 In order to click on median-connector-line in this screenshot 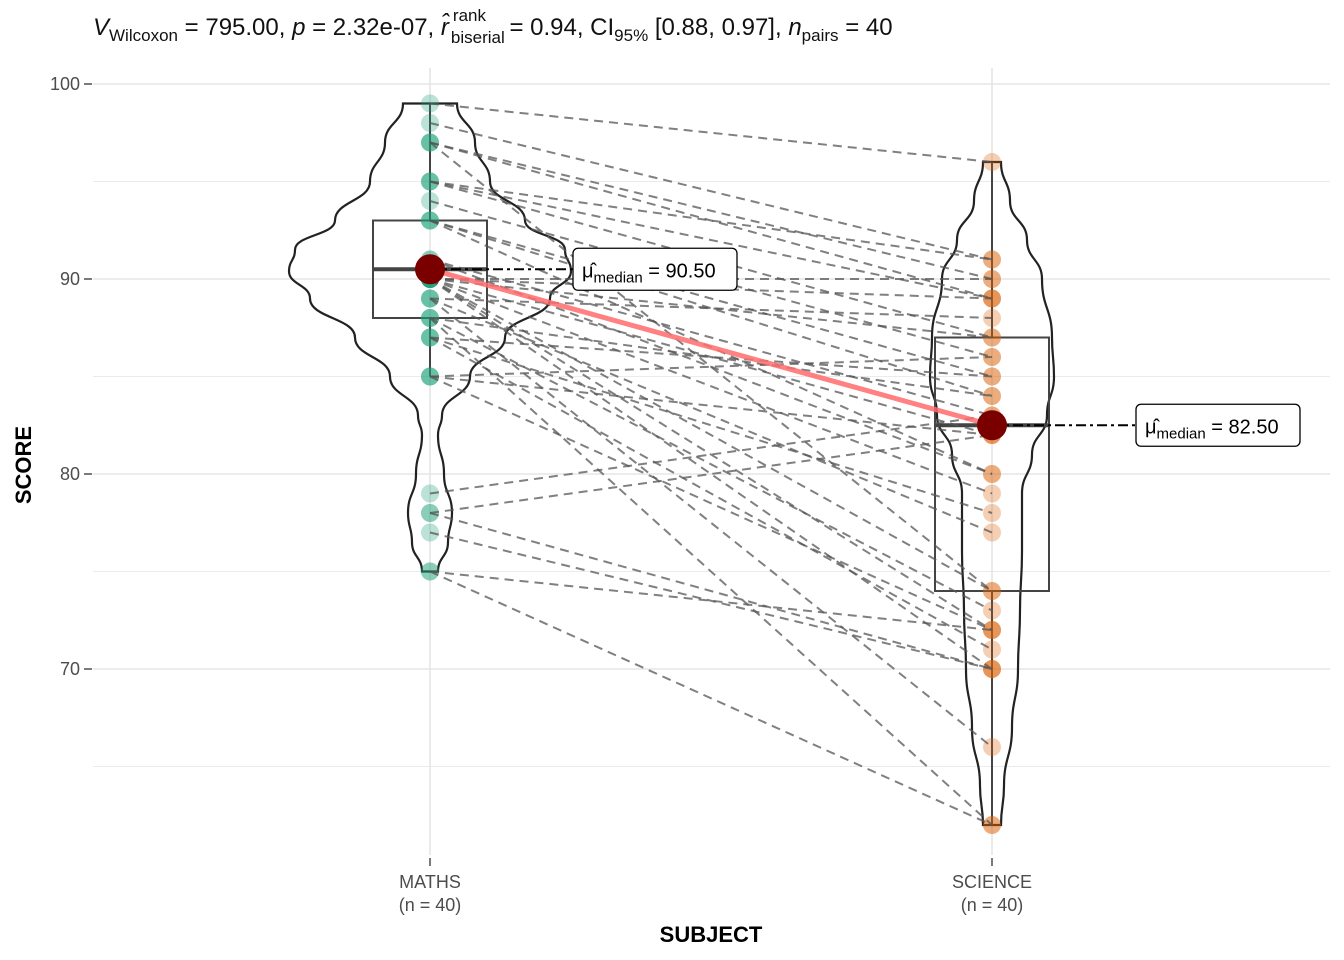, I will do `click(711, 347)`.